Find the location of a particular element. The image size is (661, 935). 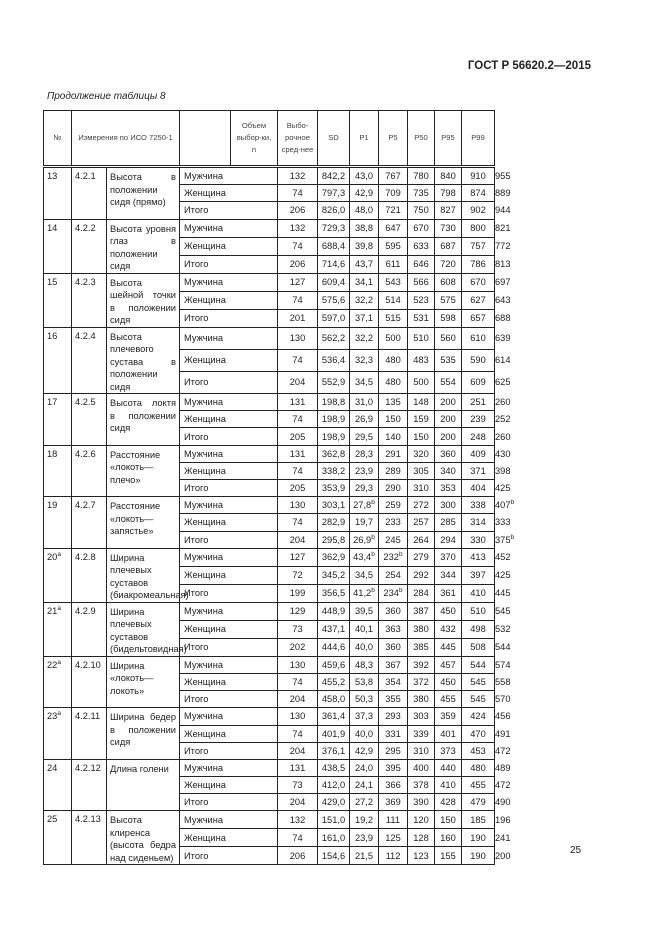

cell-mean: 552,9 is located at coordinates (333, 382).